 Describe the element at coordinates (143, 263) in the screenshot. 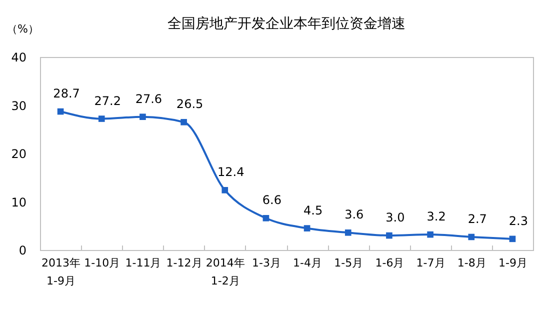

I see `x-tick-label: 1-11月` at that location.